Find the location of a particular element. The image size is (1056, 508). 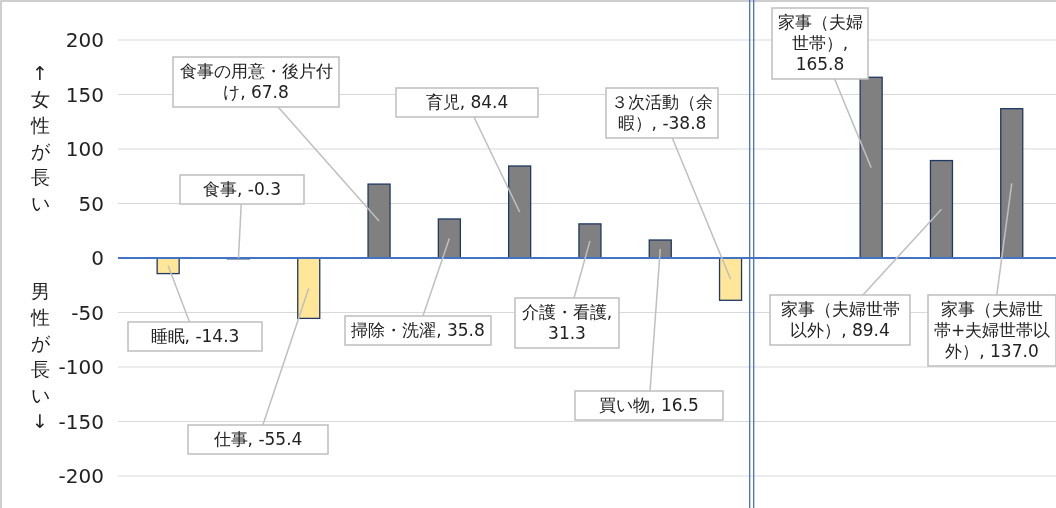

y-axis-title: ↑女性が長い is located at coordinates (40, 138).